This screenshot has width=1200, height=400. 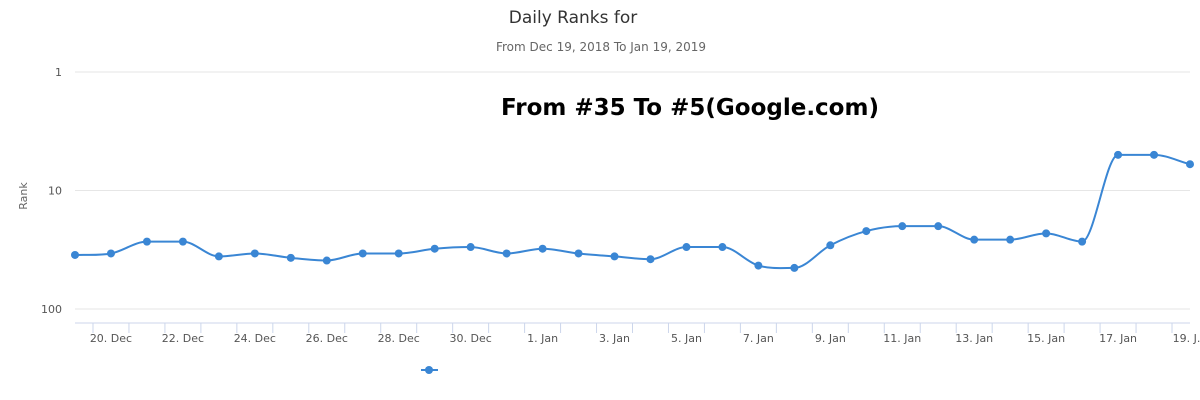 What do you see at coordinates (183, 338) in the screenshot?
I see `x-tick-label: 22. Dec` at bounding box center [183, 338].